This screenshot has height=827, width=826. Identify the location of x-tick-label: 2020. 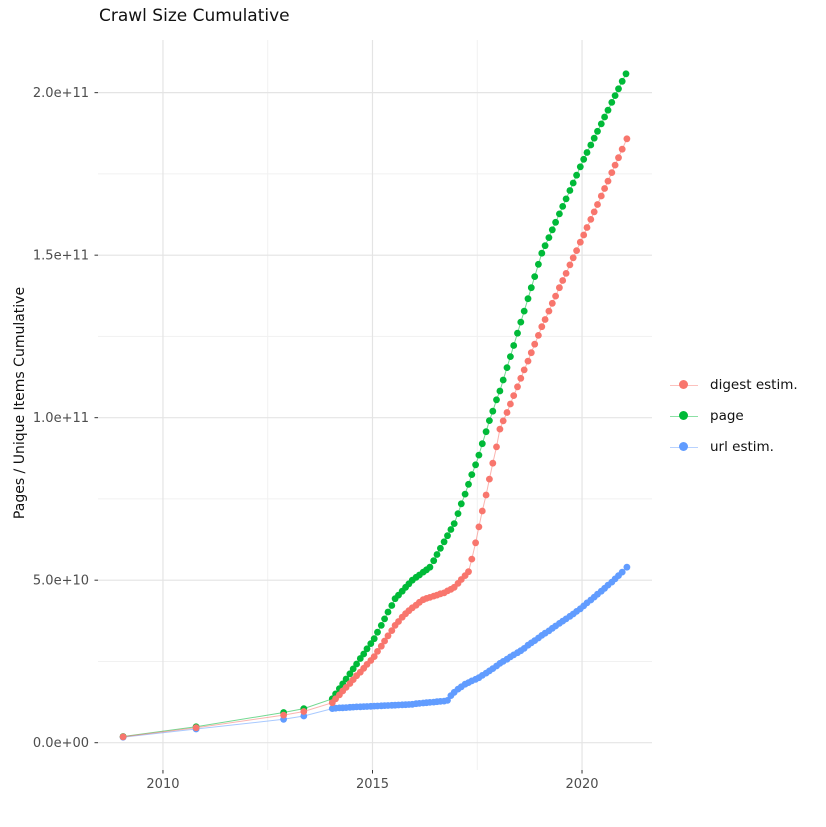
(581, 784).